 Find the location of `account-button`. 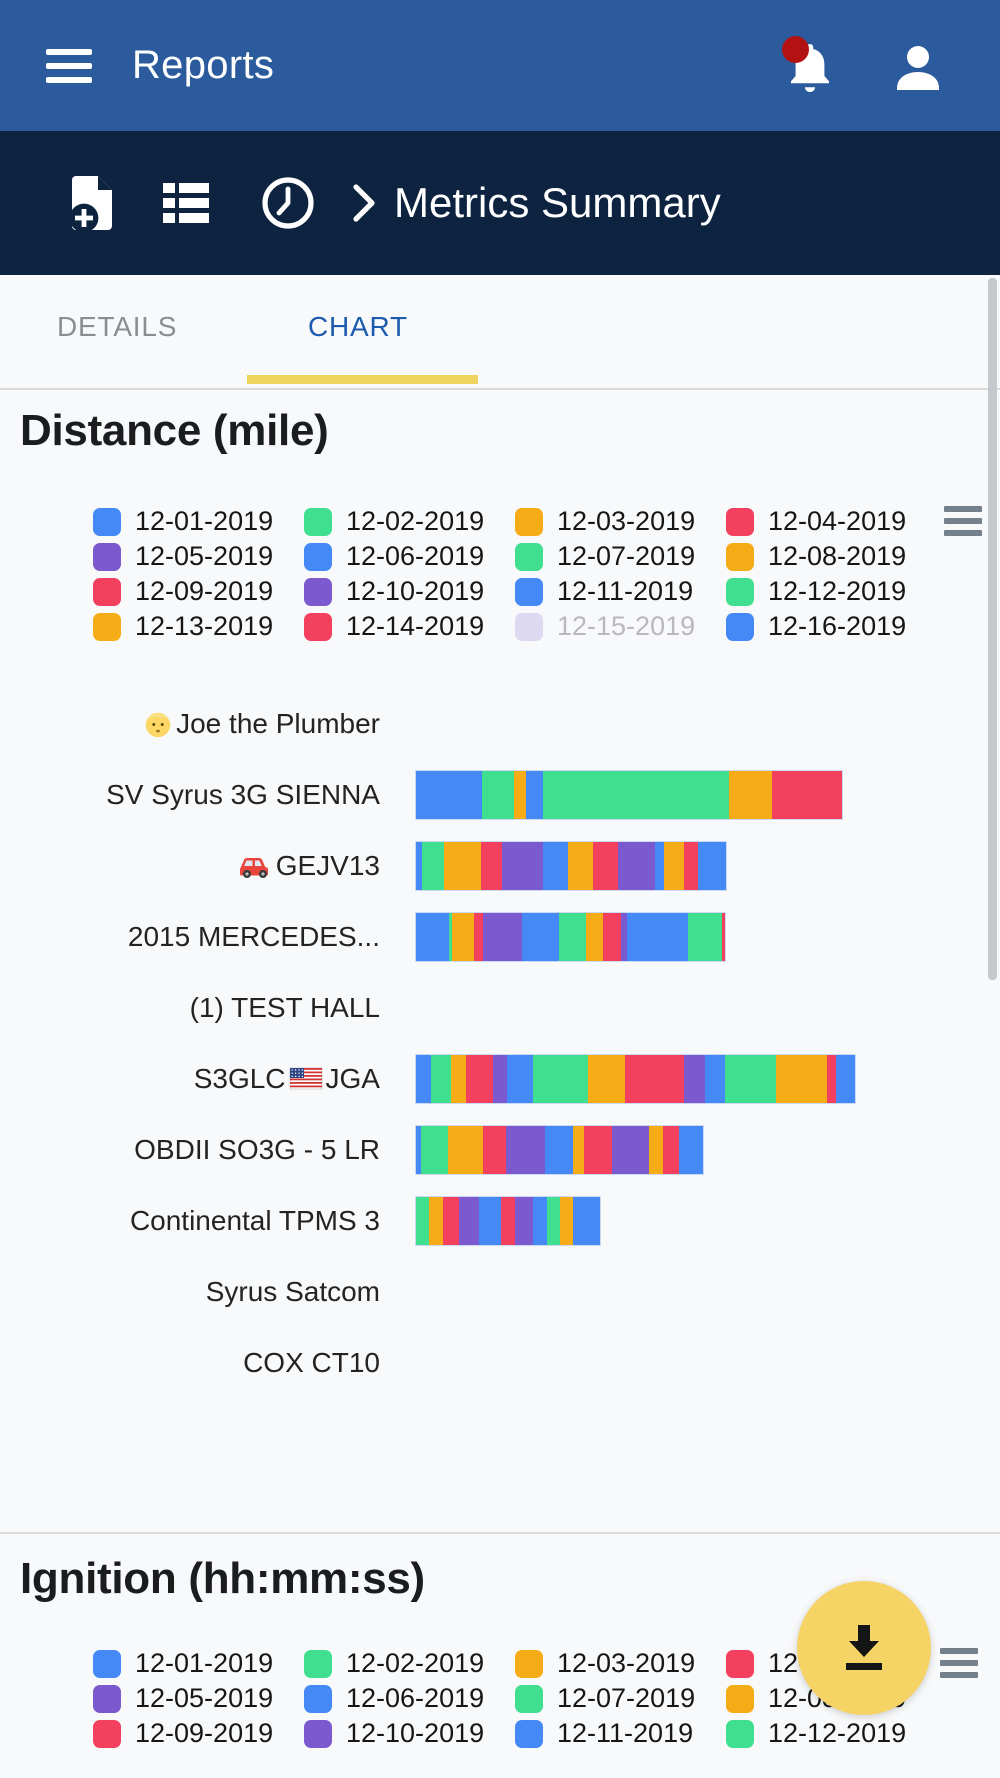

account-button is located at coordinates (918, 66).